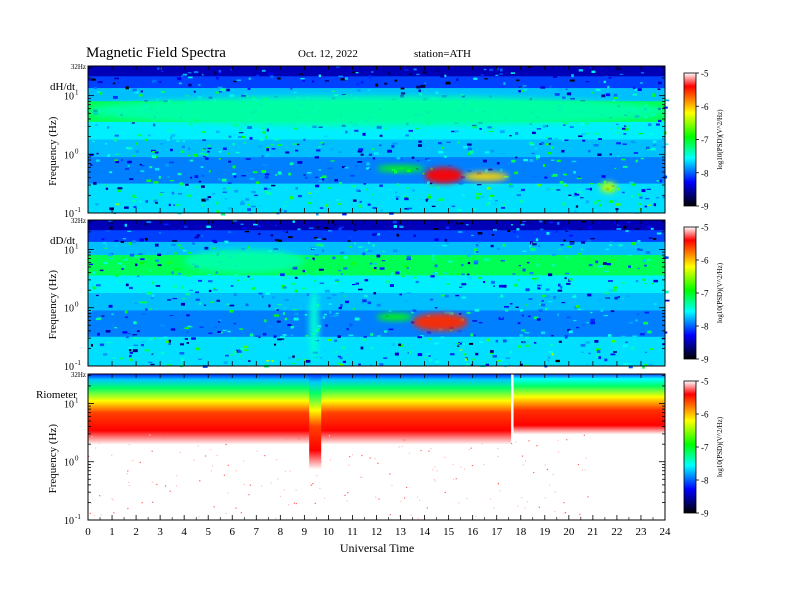  What do you see at coordinates (497, 532) in the screenshot?
I see `x-tick-label: 17` at bounding box center [497, 532].